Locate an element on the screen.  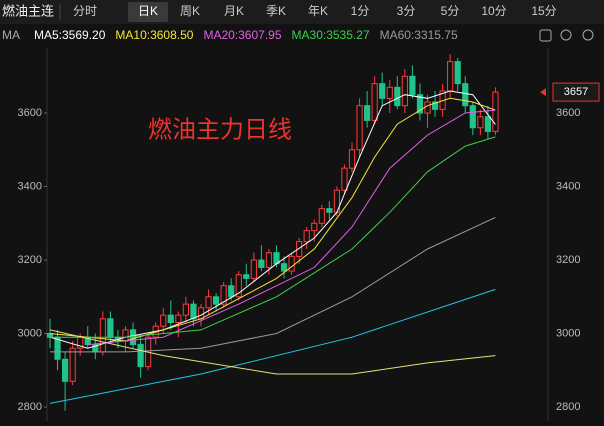
legend-entry: MA60:3315.75 is located at coordinates (419, 35).